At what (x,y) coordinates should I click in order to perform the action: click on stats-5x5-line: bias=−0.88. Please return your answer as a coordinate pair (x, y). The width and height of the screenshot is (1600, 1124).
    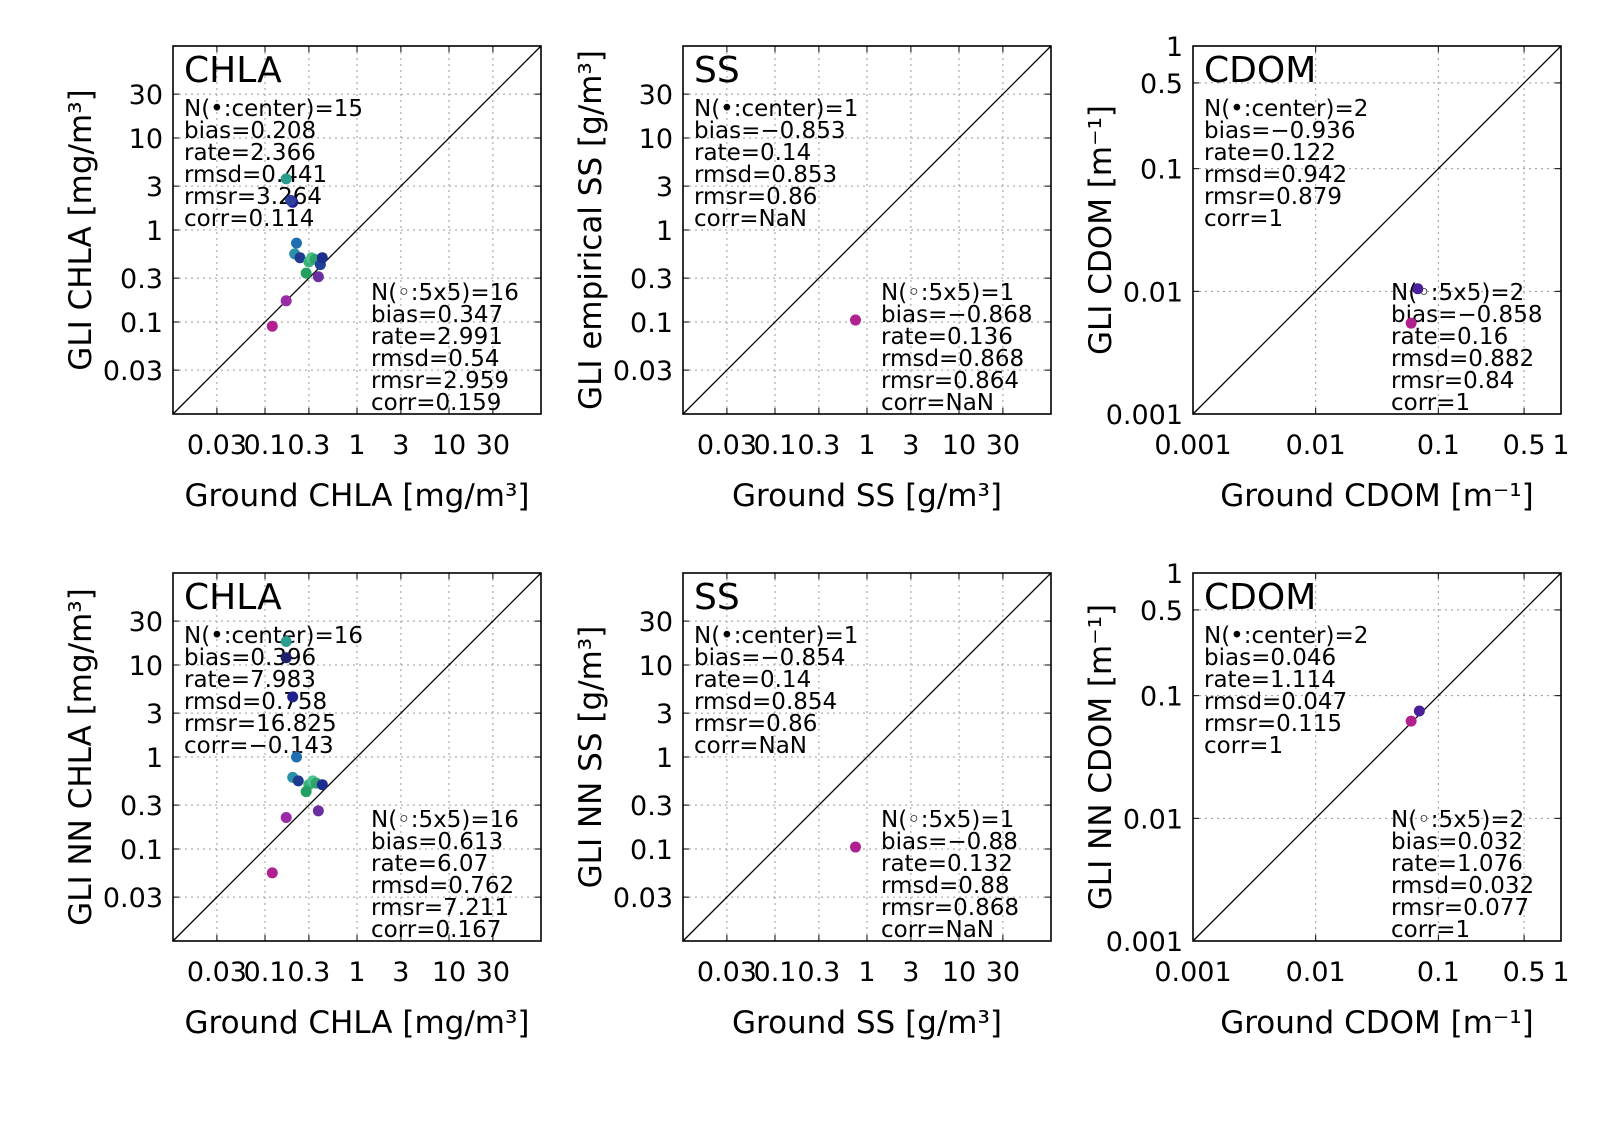
    Looking at the image, I should click on (949, 842).